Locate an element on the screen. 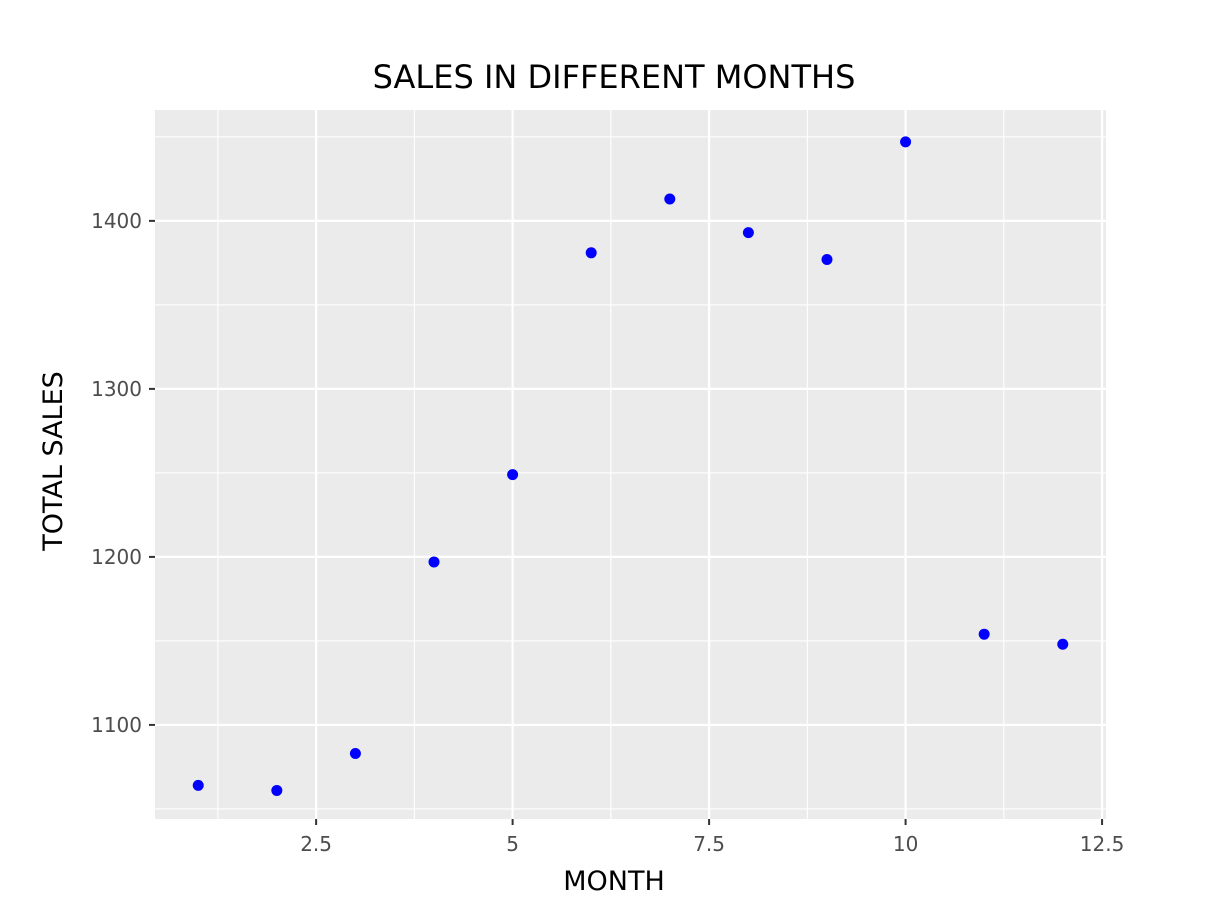  x-tick-label: 7.5 is located at coordinates (709, 844).